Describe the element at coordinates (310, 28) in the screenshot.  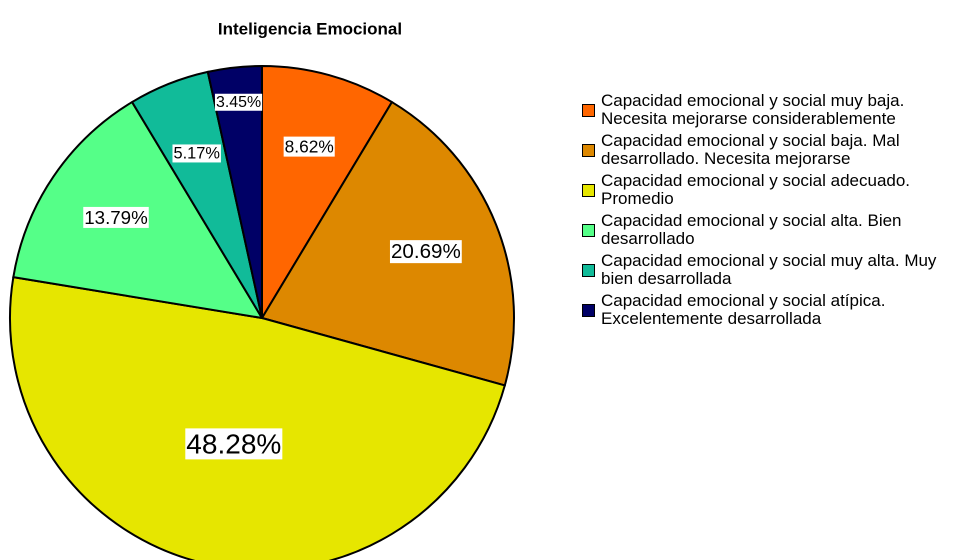
I see `chart-title: Inteligencia Emocional` at that location.